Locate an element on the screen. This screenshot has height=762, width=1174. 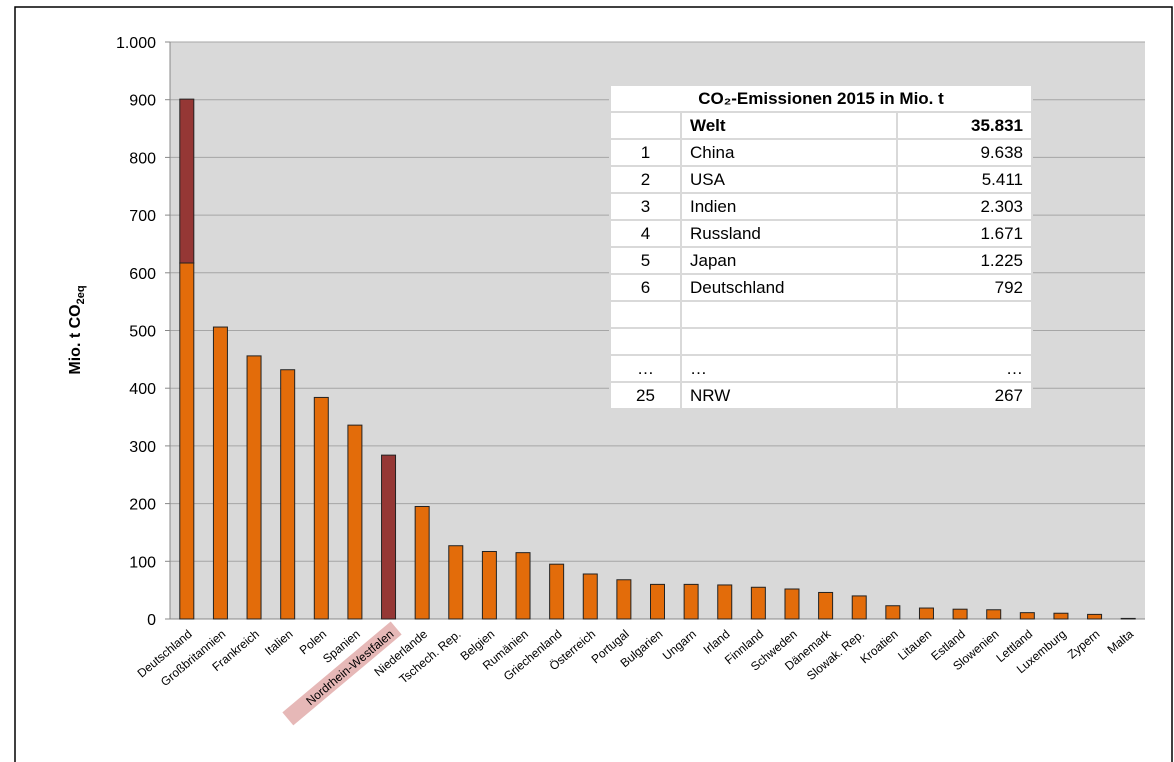
table-cell: 5.411 is located at coordinates (964, 179).